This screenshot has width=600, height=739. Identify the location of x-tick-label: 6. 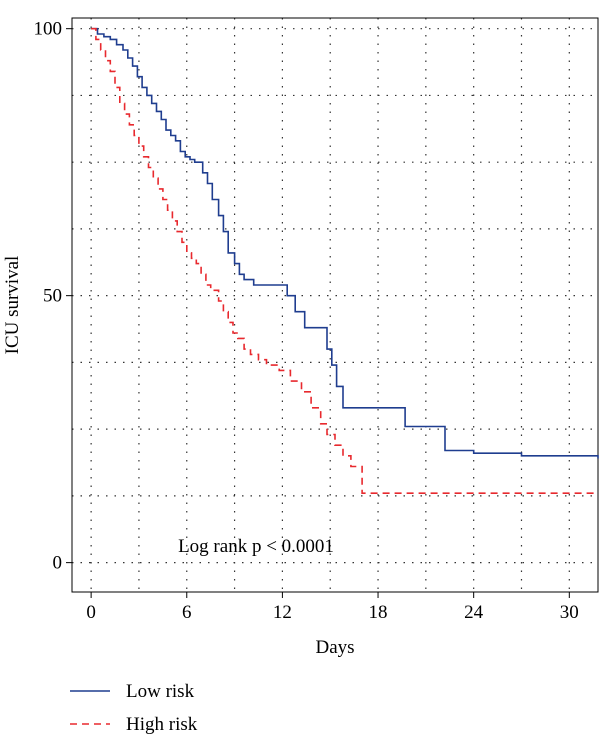
(187, 612).